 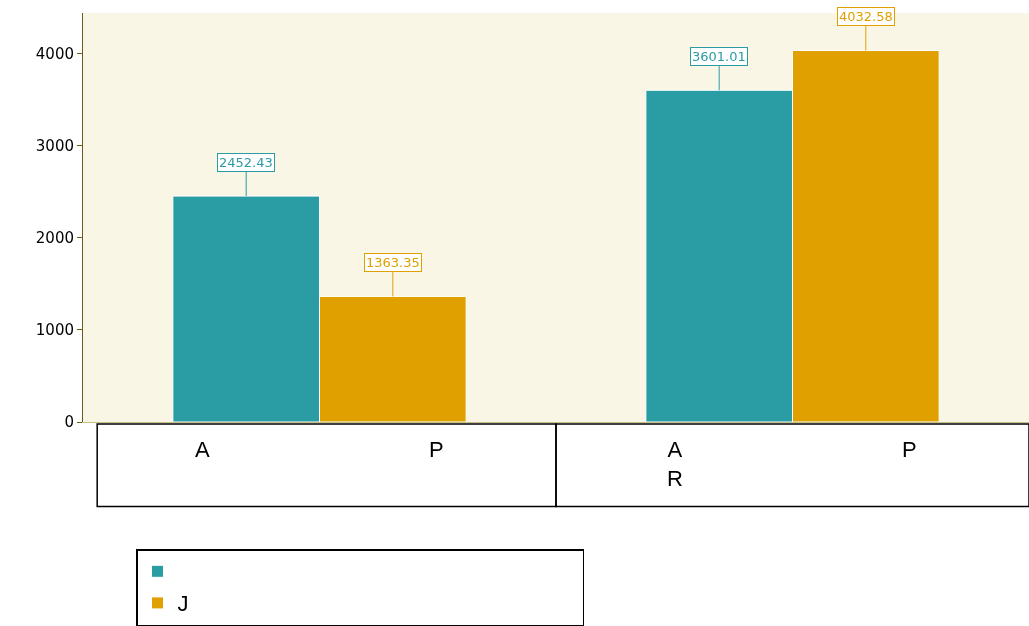 What do you see at coordinates (69, 422) in the screenshot?
I see `y-tick-label: 0` at bounding box center [69, 422].